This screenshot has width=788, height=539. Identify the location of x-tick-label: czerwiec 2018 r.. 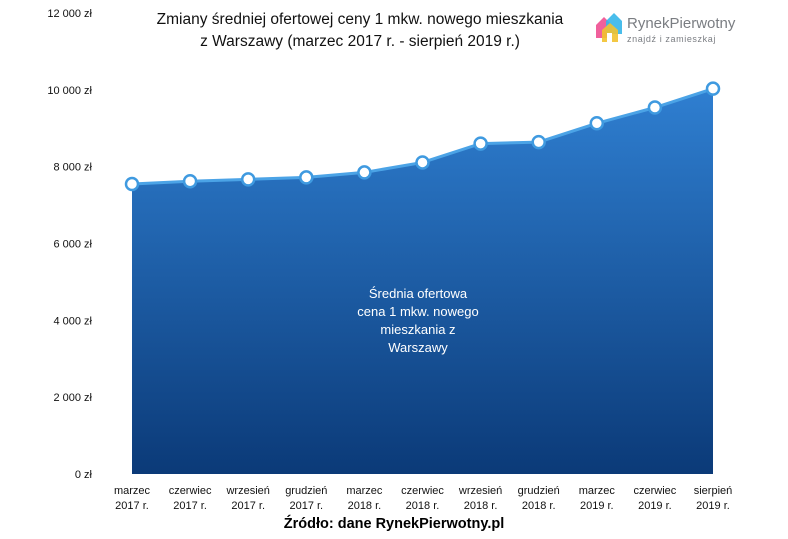
(422, 498).